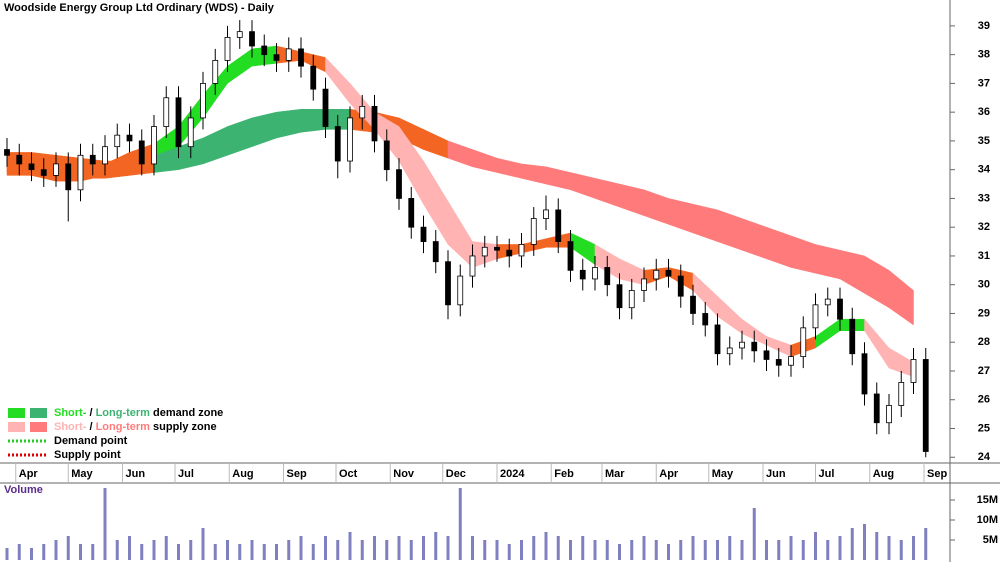  I want to click on x-tick-label: May, so click(723, 474).